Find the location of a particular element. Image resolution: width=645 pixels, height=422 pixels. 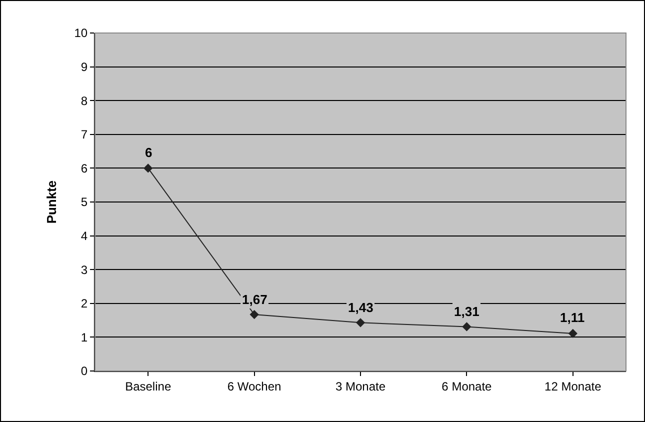

y-tick-label: 0 is located at coordinates (84, 371).